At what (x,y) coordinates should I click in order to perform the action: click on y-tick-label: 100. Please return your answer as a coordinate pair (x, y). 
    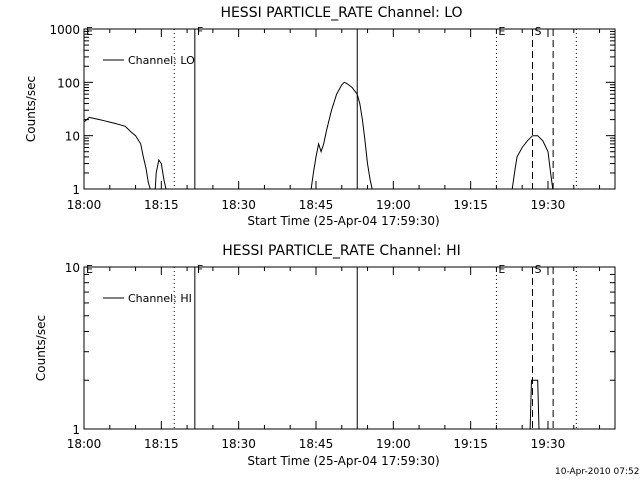
    Looking at the image, I should click on (68, 83).